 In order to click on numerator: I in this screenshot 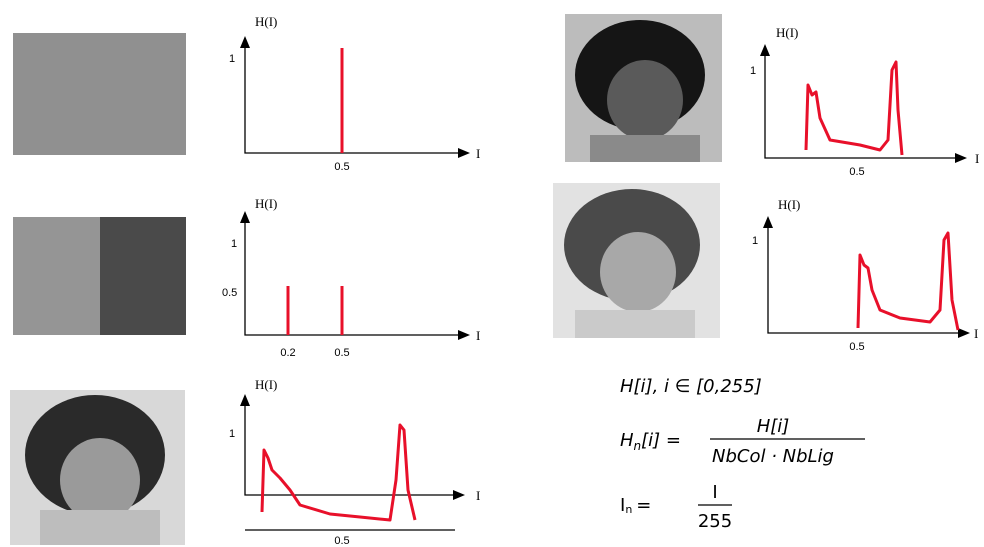, I will do `click(714, 492)`.